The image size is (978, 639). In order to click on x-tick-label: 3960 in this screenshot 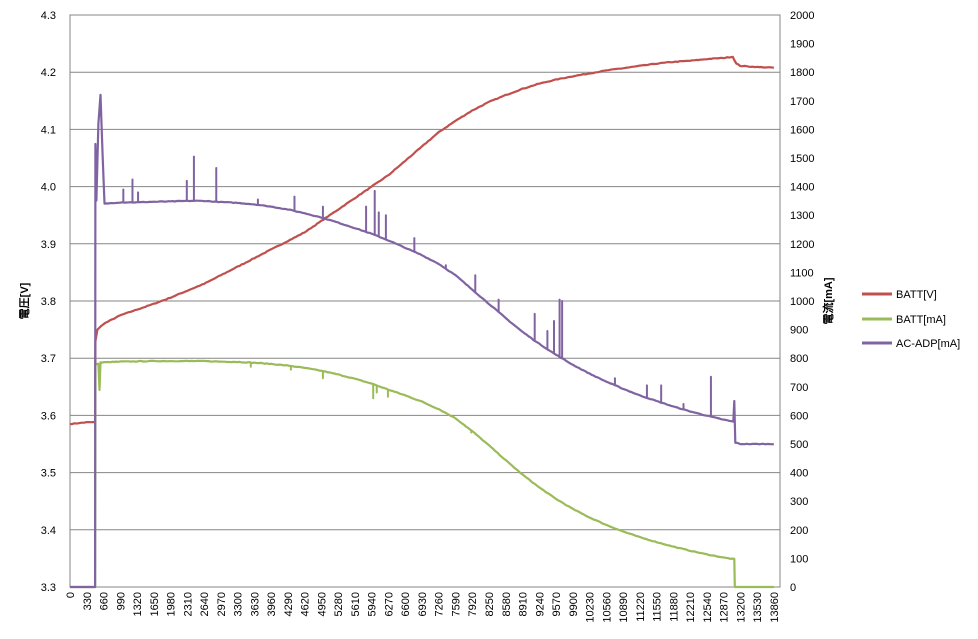, I will do `click(272, 604)`.